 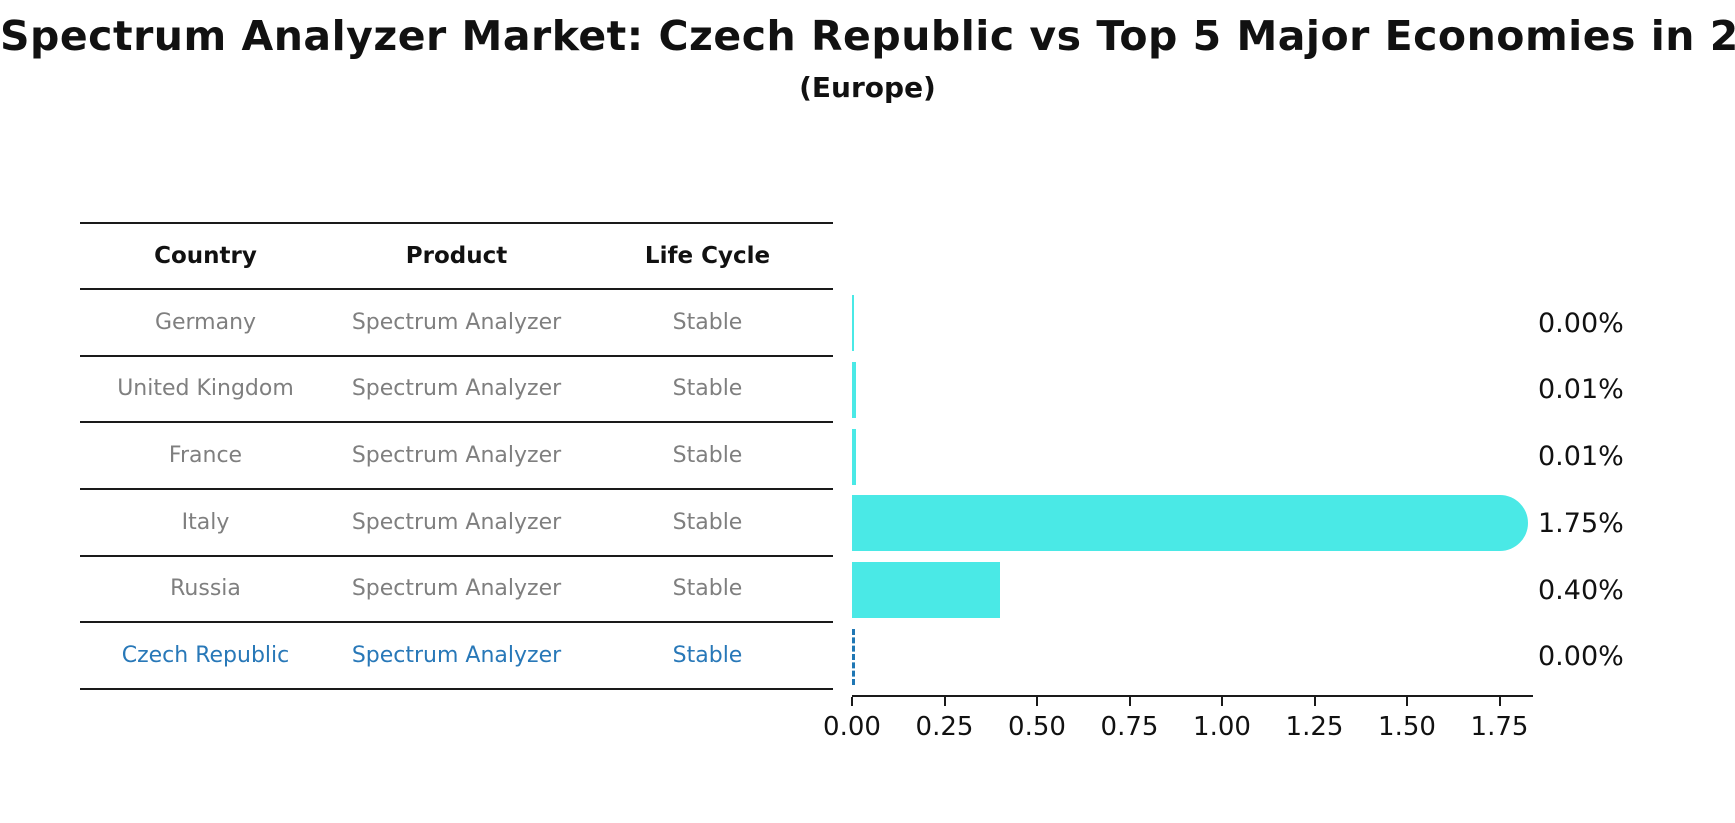 I want to click on column-header-country: Country, so click(x=205, y=256).